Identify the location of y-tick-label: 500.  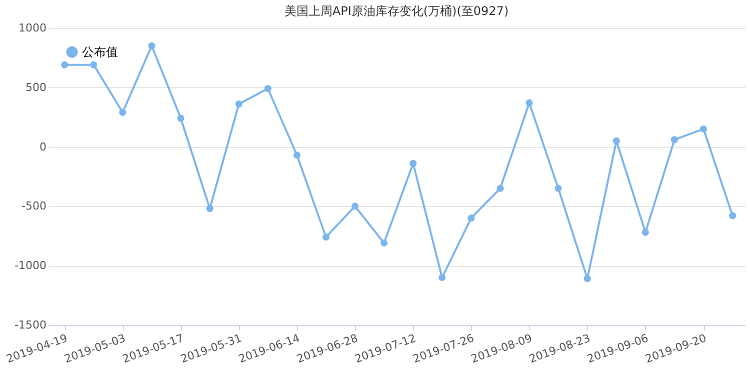
(36, 87).